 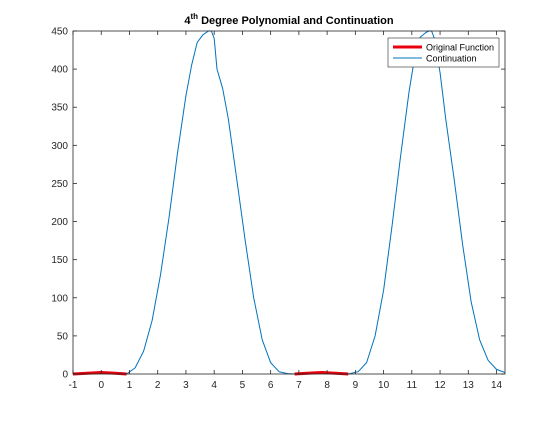 I want to click on x-tick-label: 2, so click(x=158, y=385).